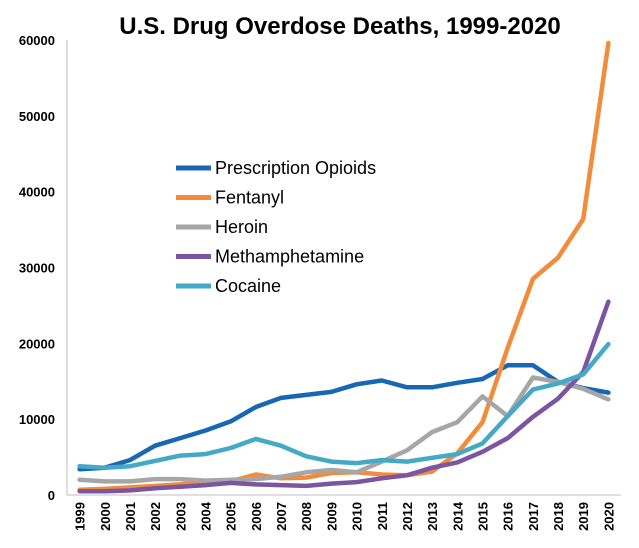 The height and width of the screenshot is (548, 639). I want to click on y-tick-label: 40000, so click(37, 192).